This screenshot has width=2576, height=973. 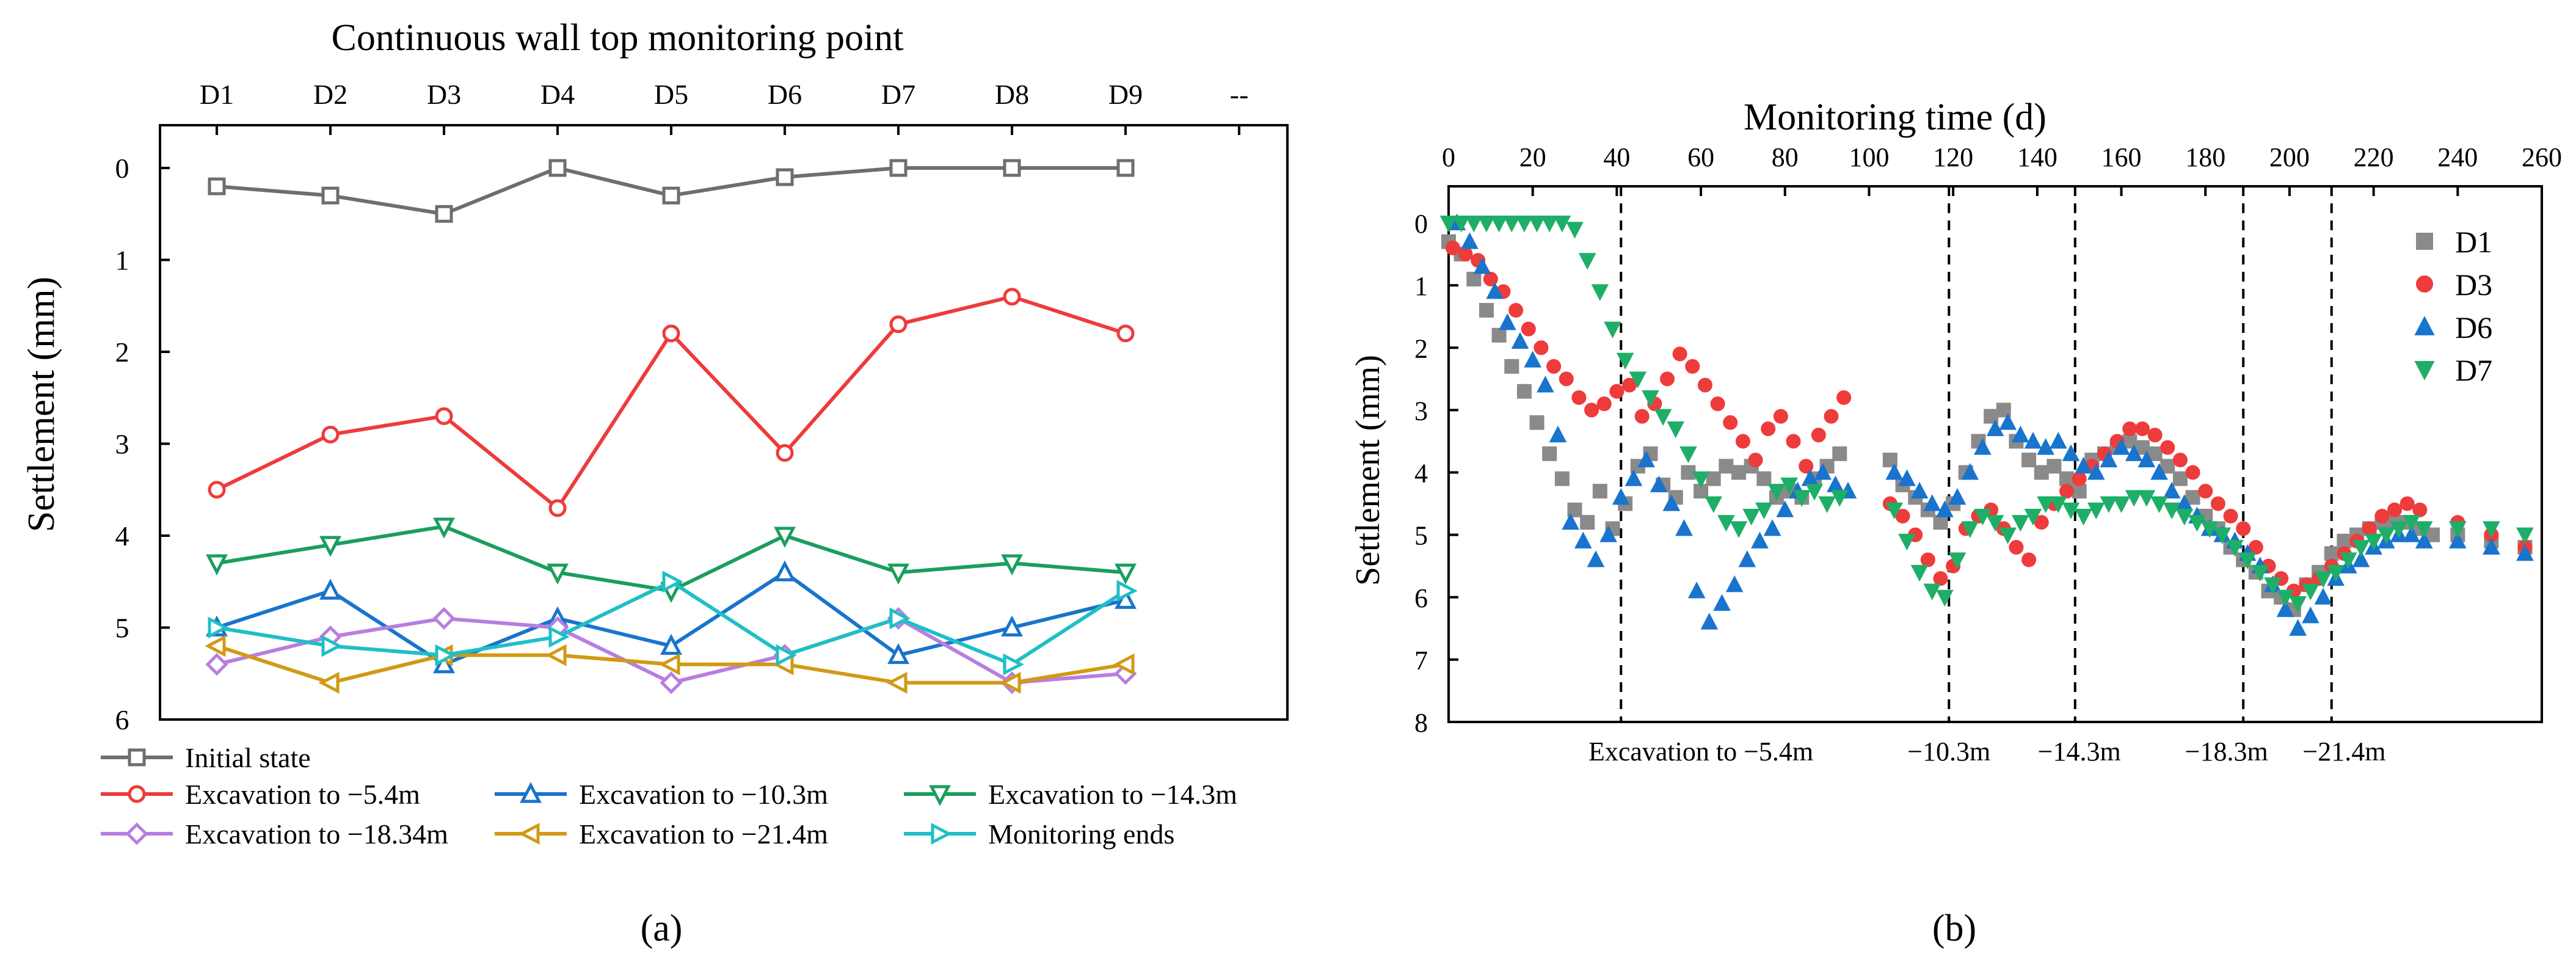 I want to click on panel-a-ytick-label: 3, so click(x=122, y=445).